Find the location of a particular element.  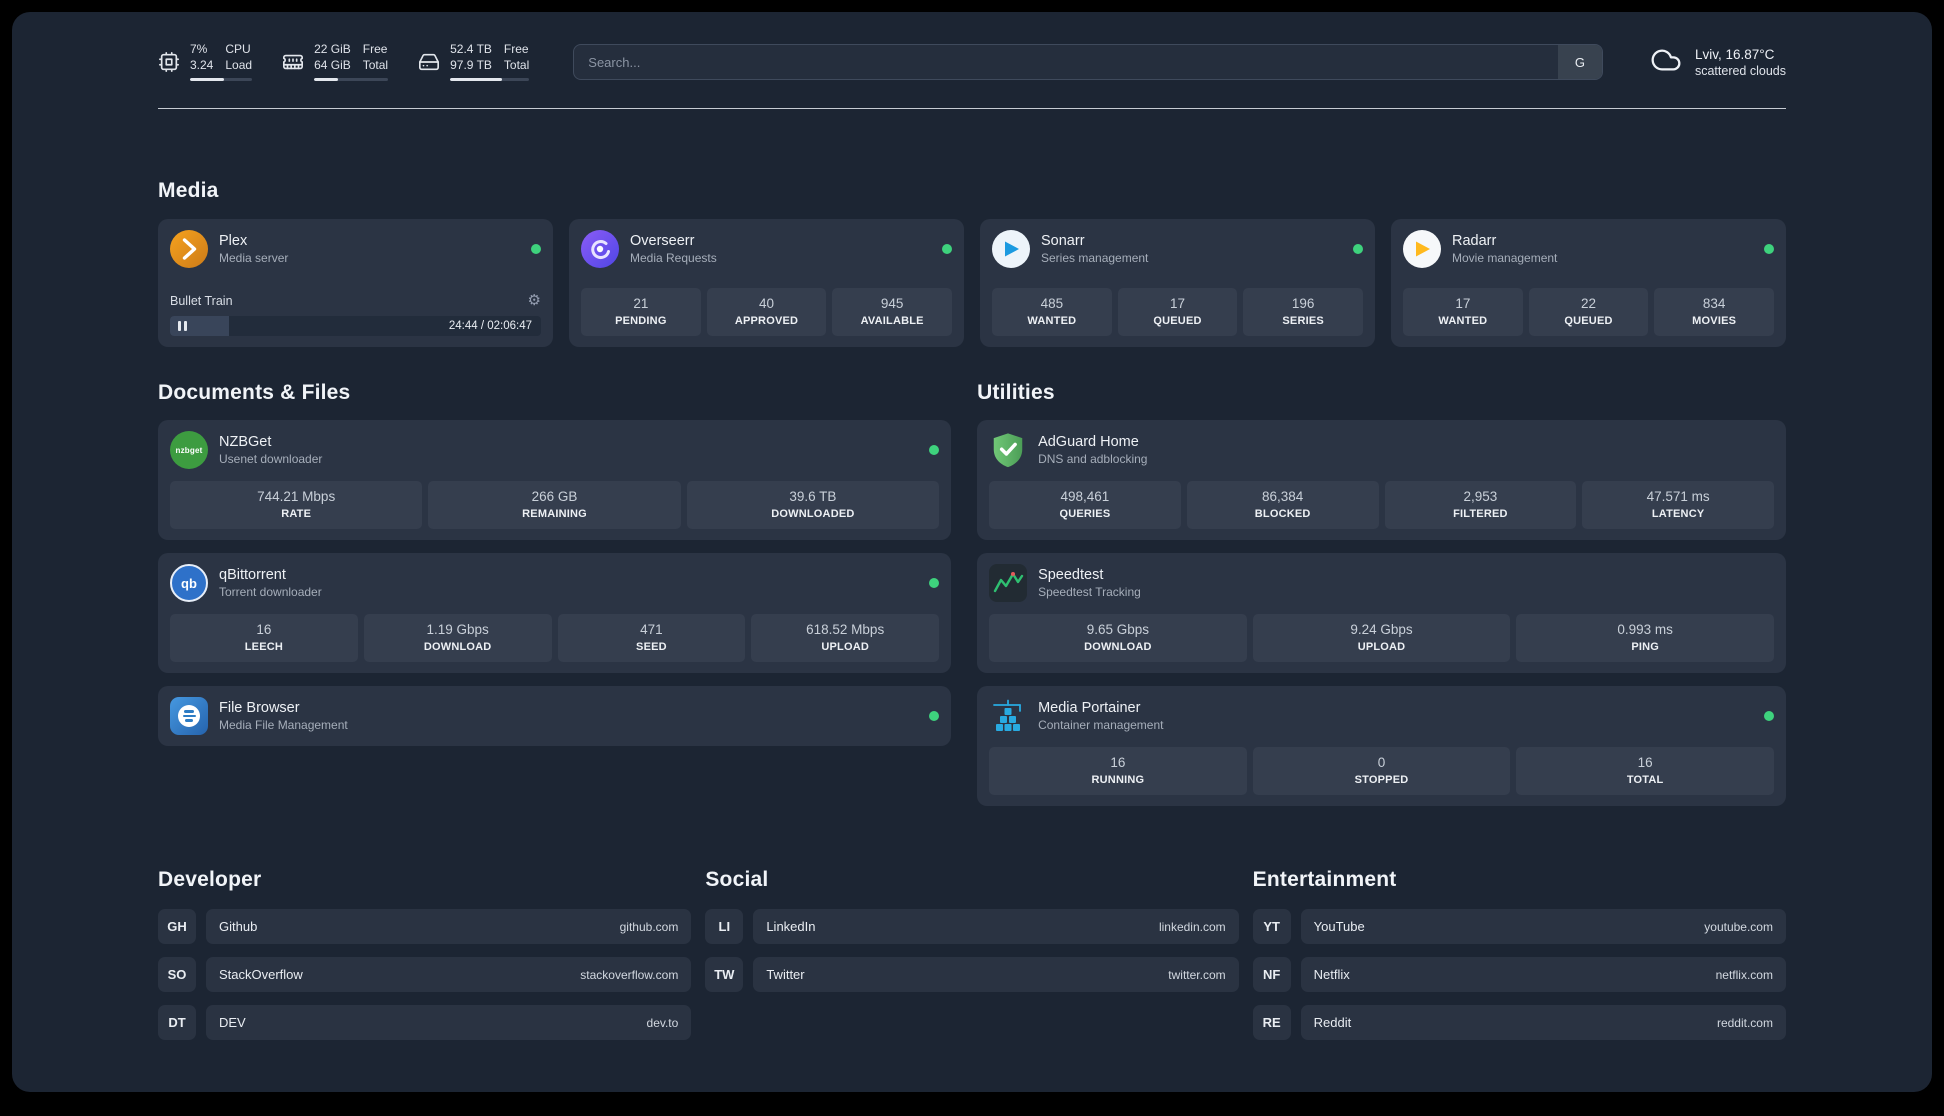

playback-progress-bar: 24:44 / 02:06:47 is located at coordinates (355, 326).